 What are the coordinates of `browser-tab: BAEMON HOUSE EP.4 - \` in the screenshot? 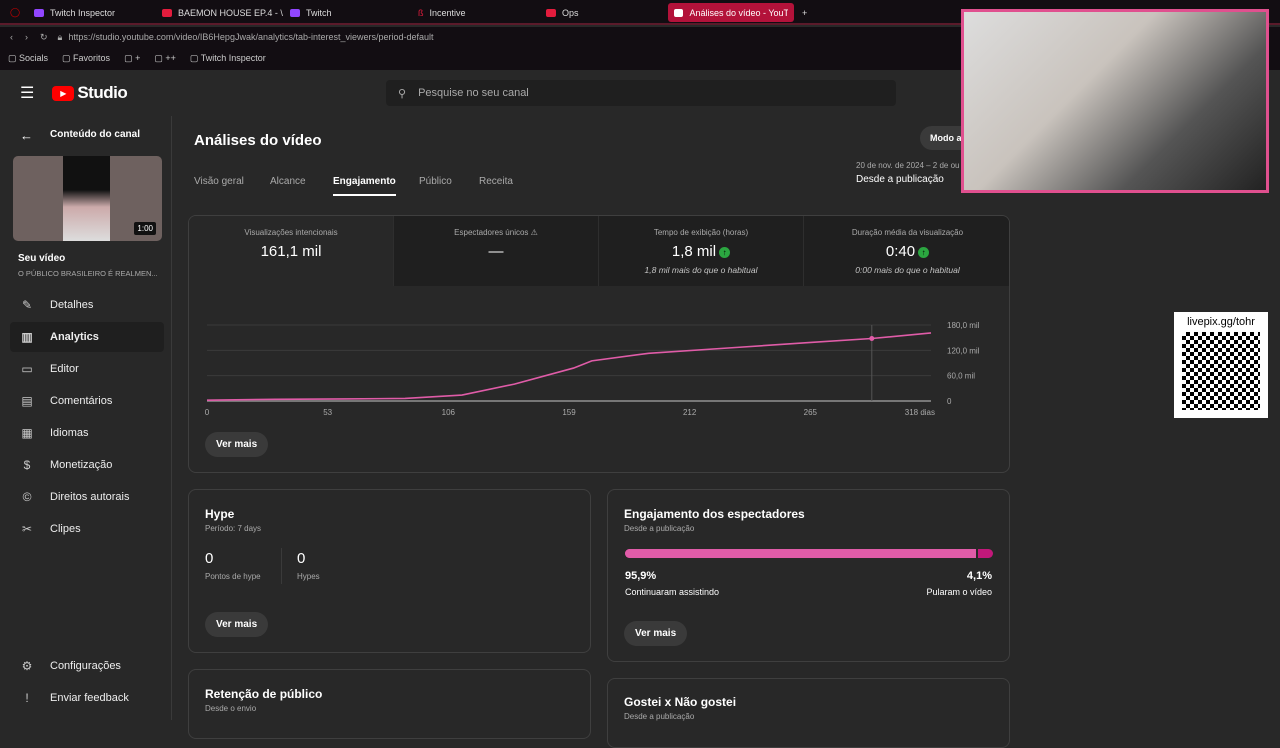 It's located at (222, 12).